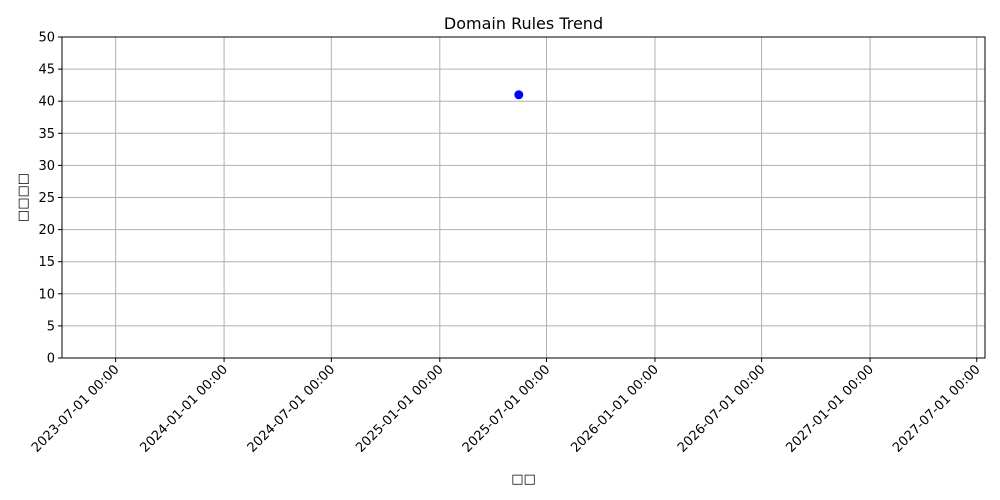 The image size is (1000, 500). Describe the element at coordinates (46, 166) in the screenshot. I see `y-tick-label: 30` at that location.